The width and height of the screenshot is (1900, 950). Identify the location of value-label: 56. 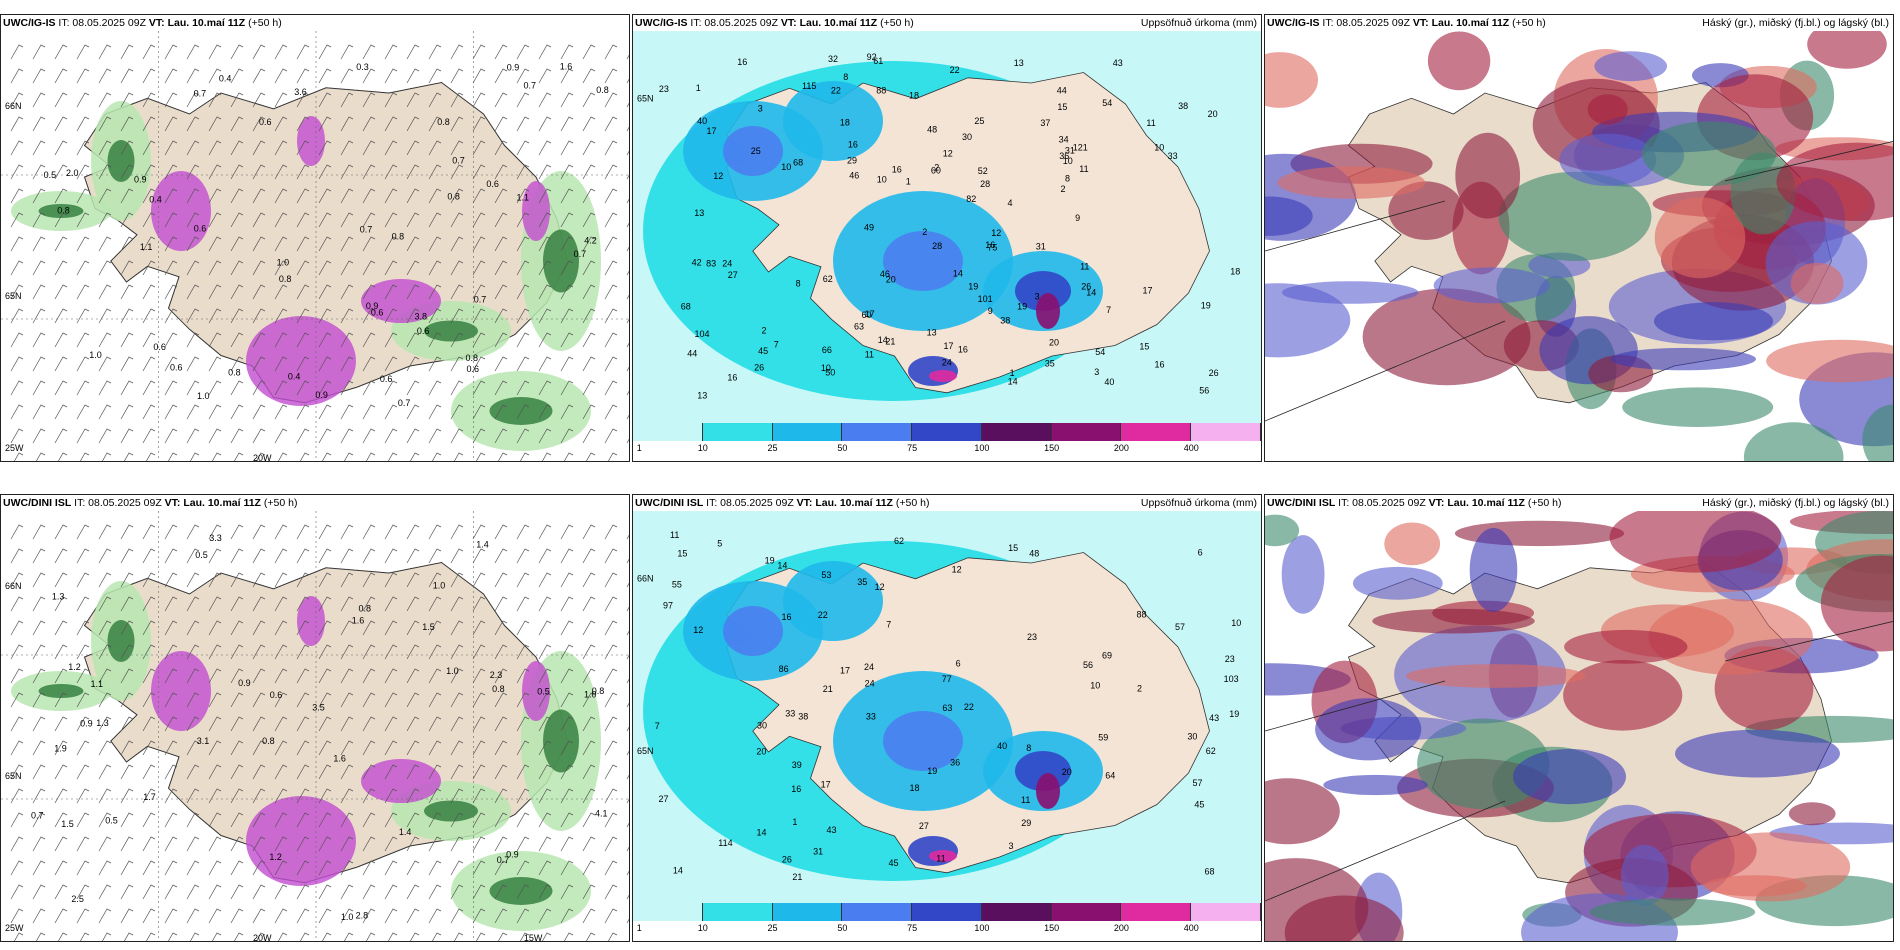
(1204, 390).